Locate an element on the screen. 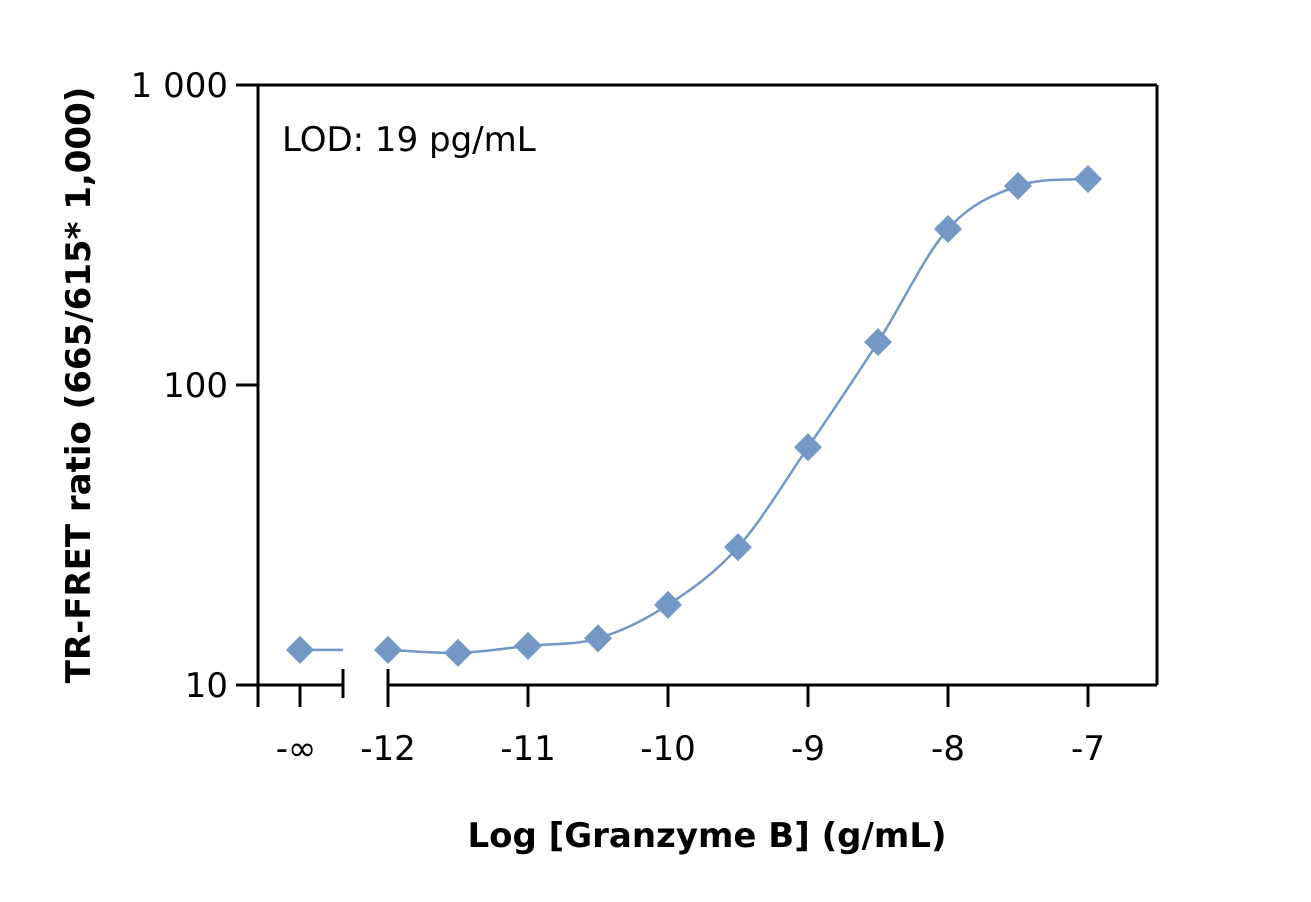 The width and height of the screenshot is (1311, 902). lod-annotation: LOD: 19 pg/mL is located at coordinates (409, 140).